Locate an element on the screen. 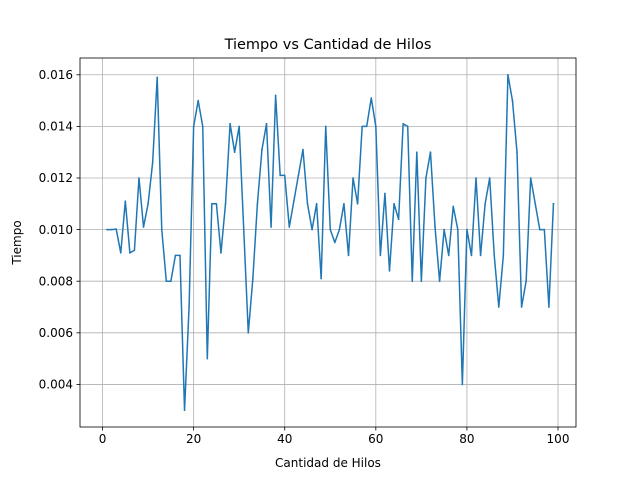 The height and width of the screenshot is (480, 640). x-axis-title: Cantidad de Hilos is located at coordinates (328, 463).